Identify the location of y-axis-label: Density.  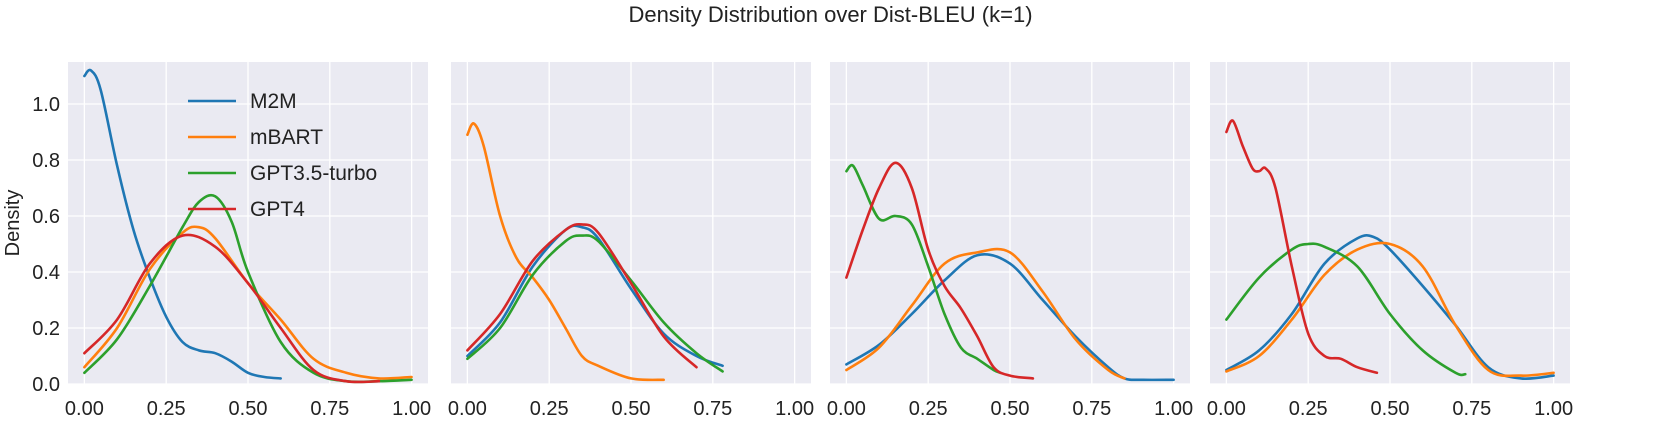
(13, 223).